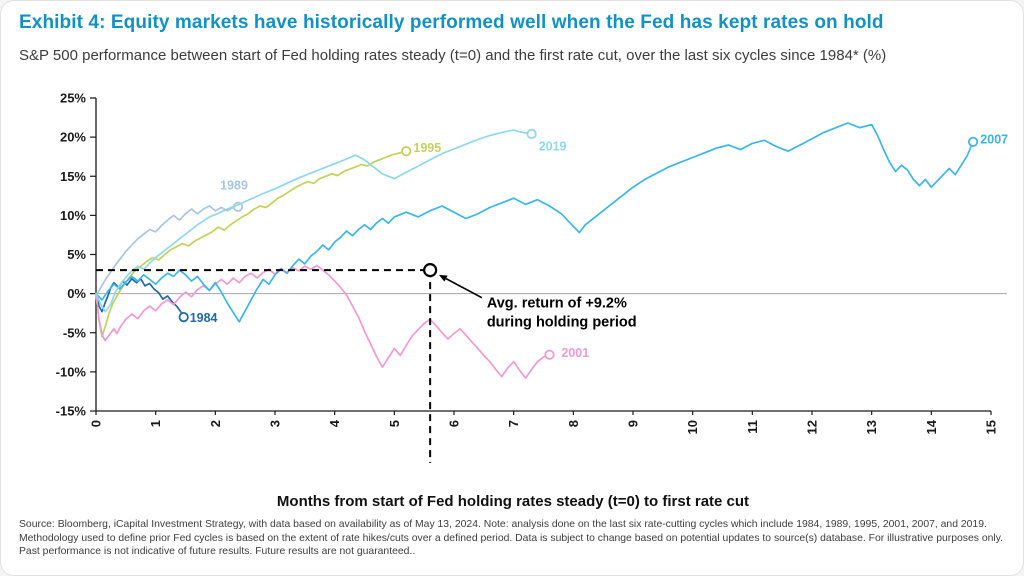  What do you see at coordinates (75, 332) in the screenshot?
I see `y-tick-label: -5%` at bounding box center [75, 332].